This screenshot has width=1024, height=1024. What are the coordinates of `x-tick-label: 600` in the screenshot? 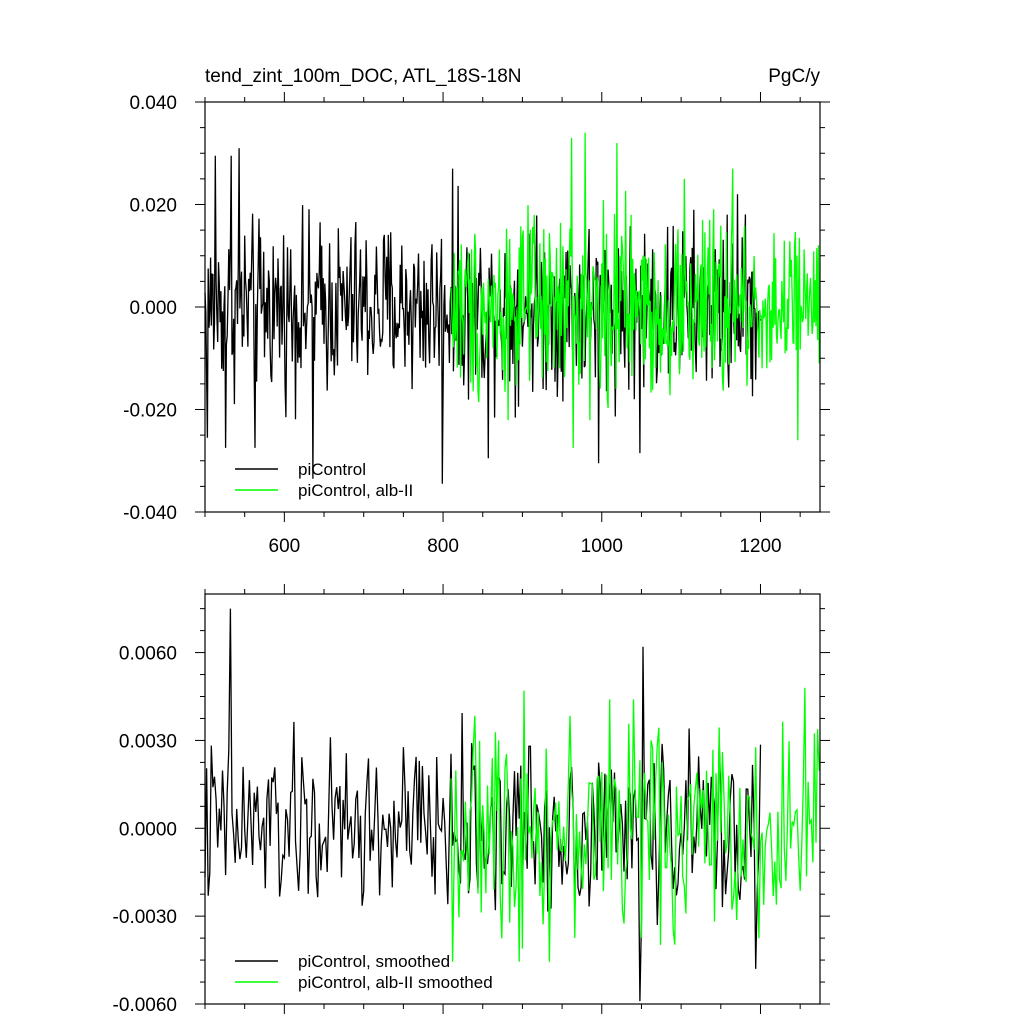 It's located at (285, 546).